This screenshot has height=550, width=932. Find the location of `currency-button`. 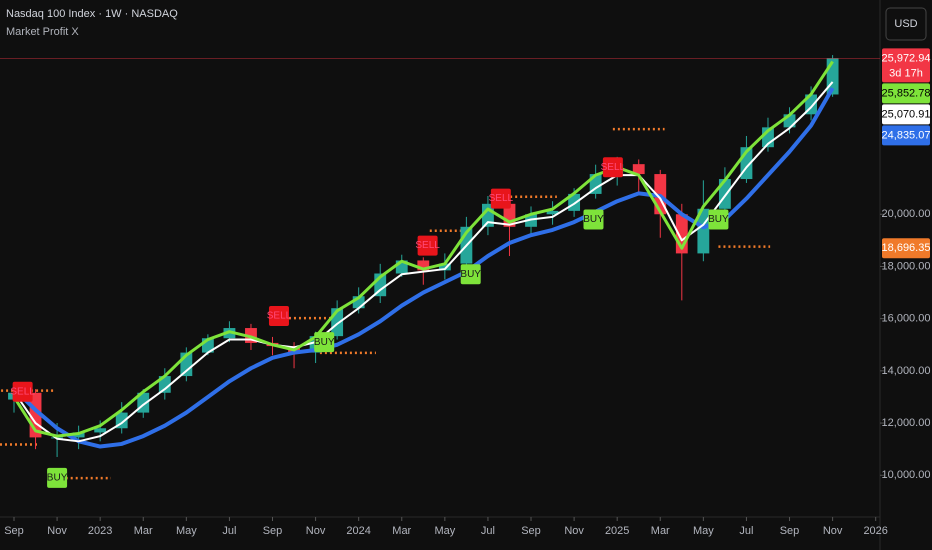

currency-button is located at coordinates (906, 24).